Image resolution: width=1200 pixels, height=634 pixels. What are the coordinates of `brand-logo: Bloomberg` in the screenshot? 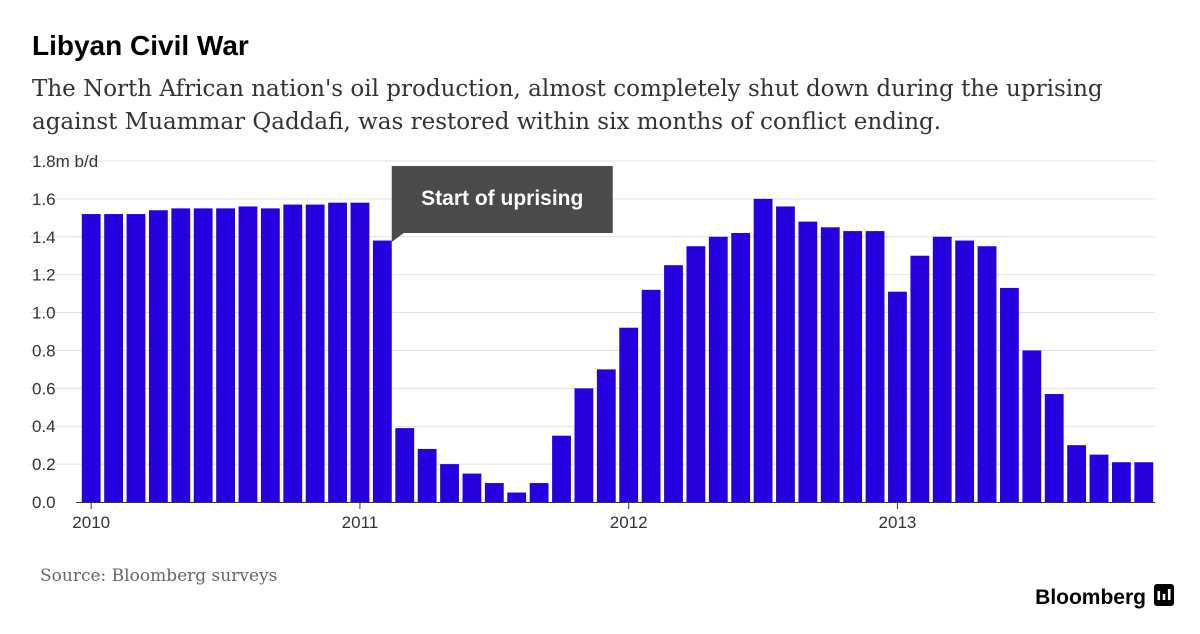 It's located at (1104, 597).